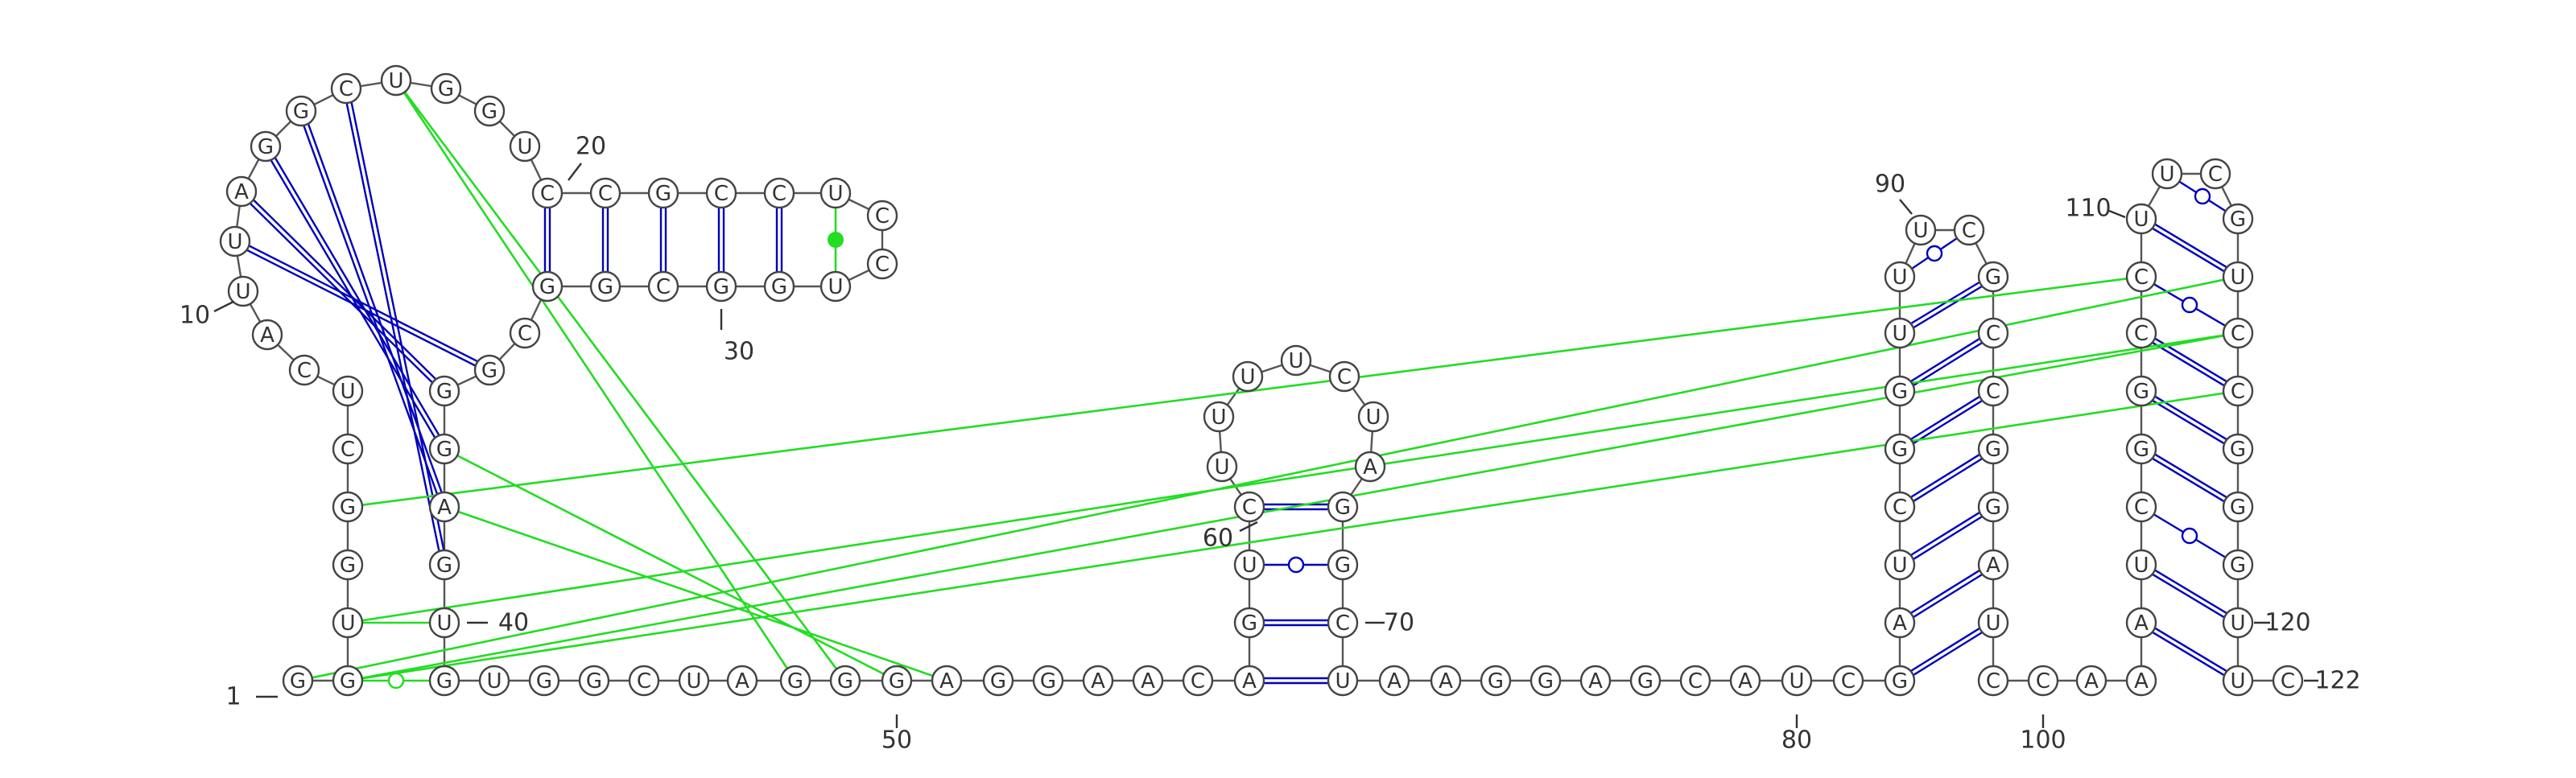  Describe the element at coordinates (2337, 681) in the screenshot. I see `position-label: 122` at that location.